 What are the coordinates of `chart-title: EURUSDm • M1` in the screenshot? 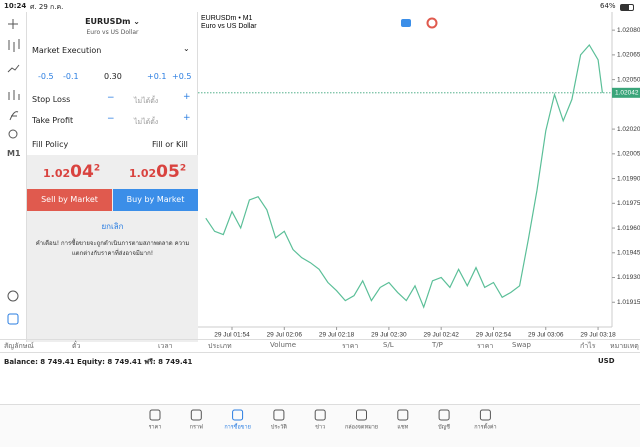 It's located at (227, 18).